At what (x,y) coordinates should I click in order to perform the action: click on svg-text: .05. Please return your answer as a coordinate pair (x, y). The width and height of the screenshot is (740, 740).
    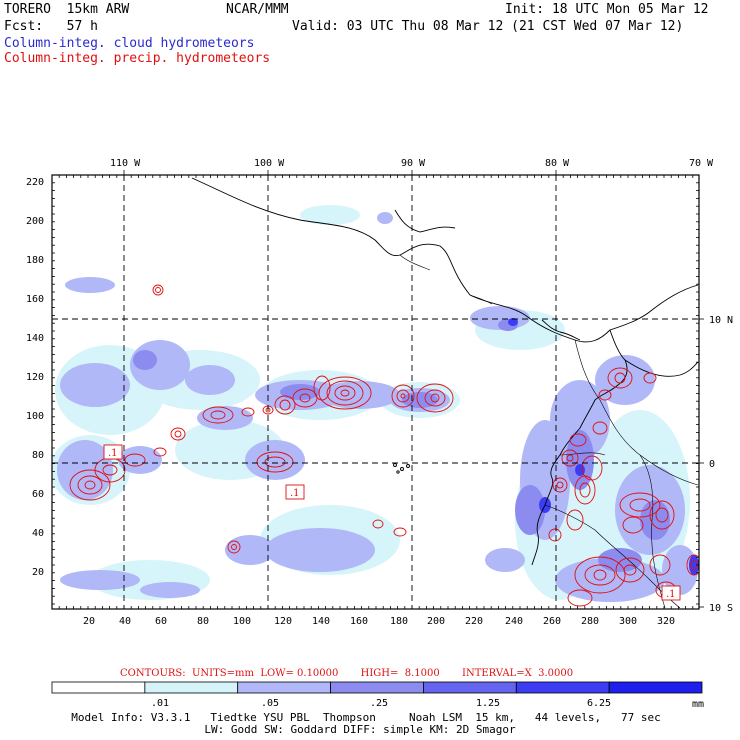
    Looking at the image, I should click on (270, 703).